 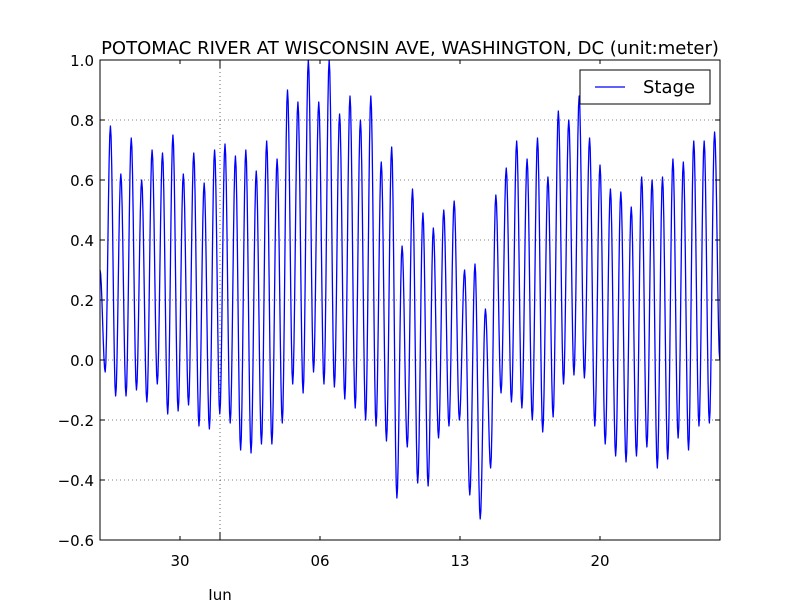 I want to click on x-tick-label: 13, so click(x=459, y=561).